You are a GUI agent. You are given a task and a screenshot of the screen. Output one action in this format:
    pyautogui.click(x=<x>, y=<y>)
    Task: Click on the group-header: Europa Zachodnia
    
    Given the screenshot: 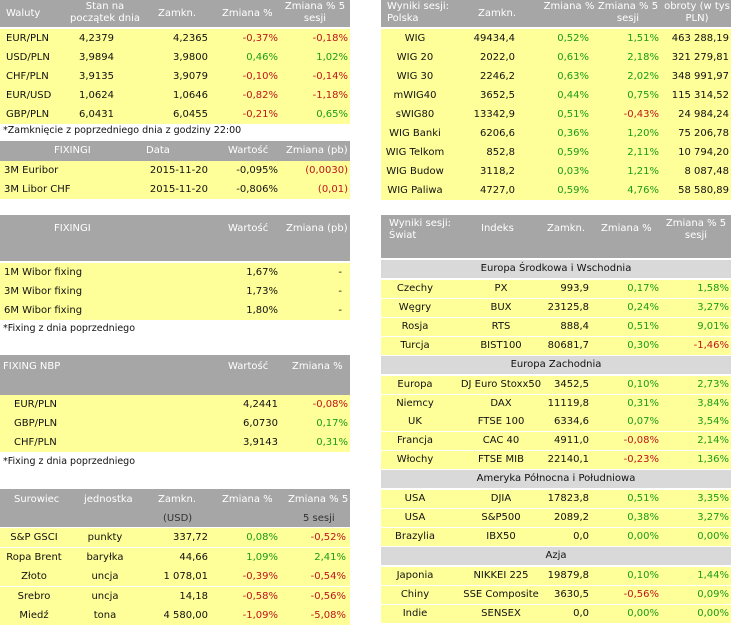 What is the action you would take?
    pyautogui.click(x=556, y=364)
    